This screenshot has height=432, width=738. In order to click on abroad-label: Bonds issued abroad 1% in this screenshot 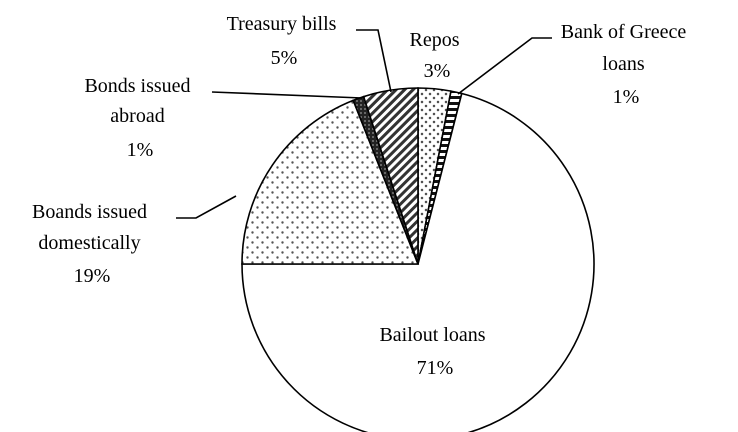, I will do `click(139, 118)`.